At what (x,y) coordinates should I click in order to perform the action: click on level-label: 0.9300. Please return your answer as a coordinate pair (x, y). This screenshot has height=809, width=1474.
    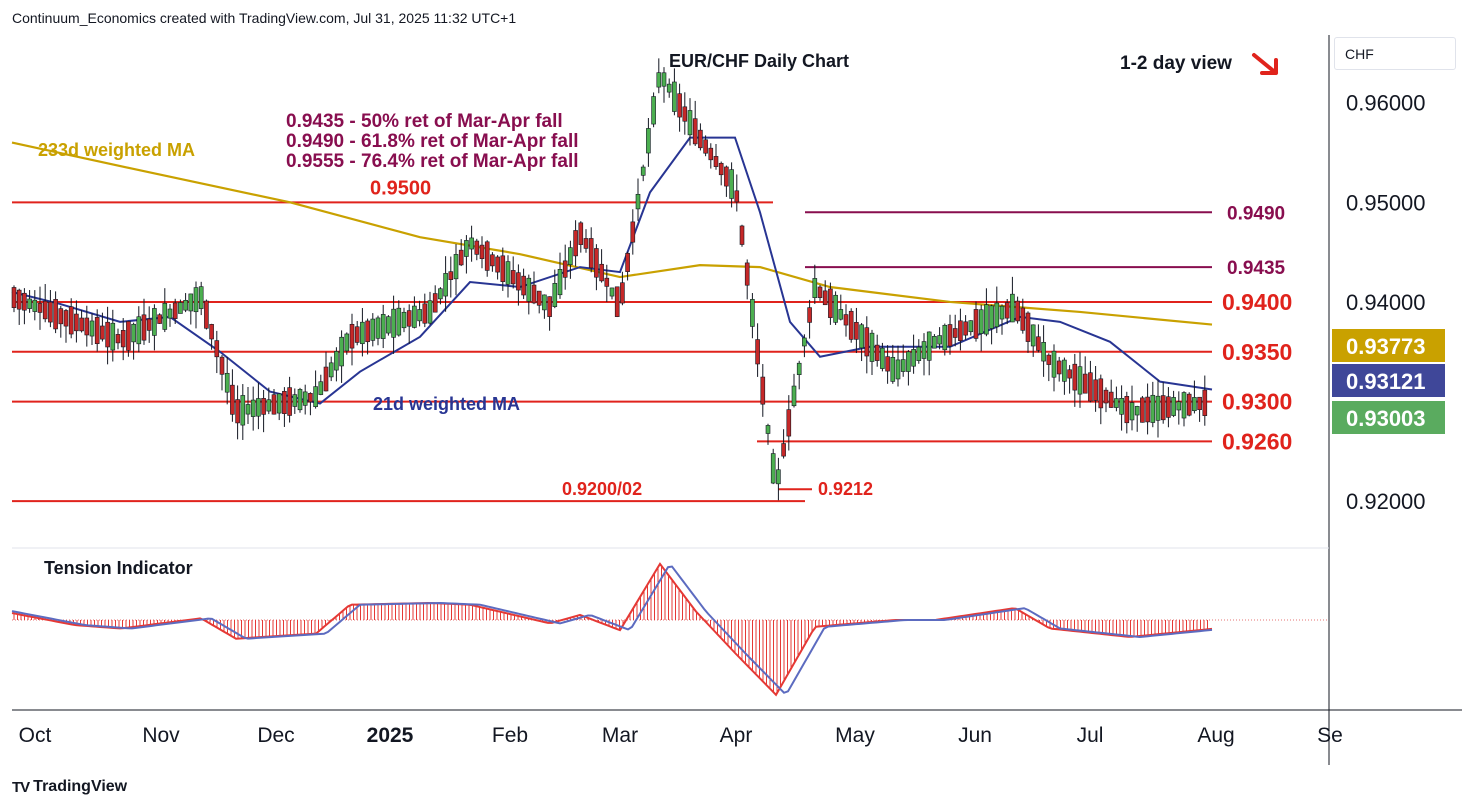
    Looking at the image, I should click on (1257, 402).